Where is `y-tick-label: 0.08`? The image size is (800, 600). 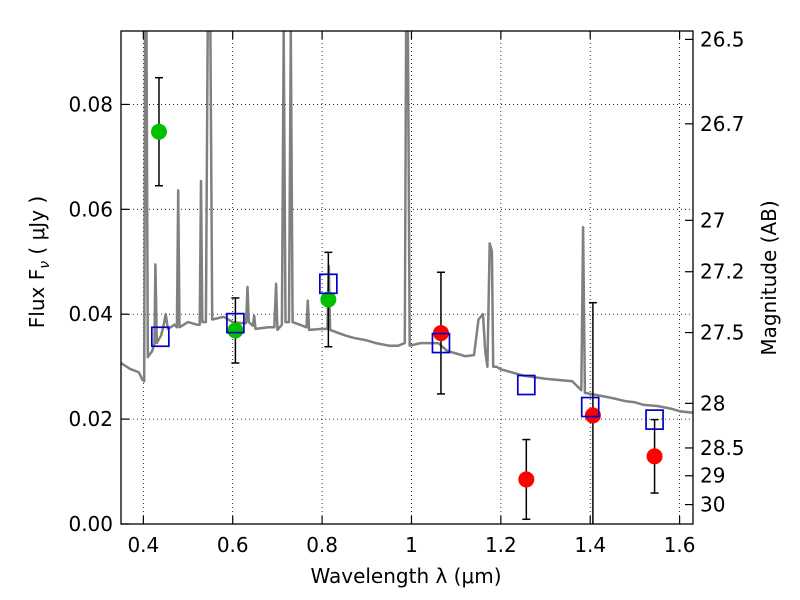
y-tick-label: 0.08 is located at coordinates (90, 104).